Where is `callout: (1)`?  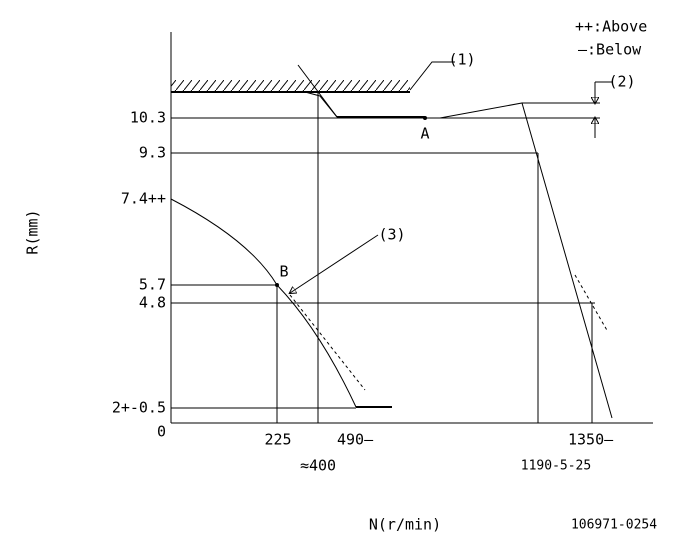
callout: (1) is located at coordinates (461, 60).